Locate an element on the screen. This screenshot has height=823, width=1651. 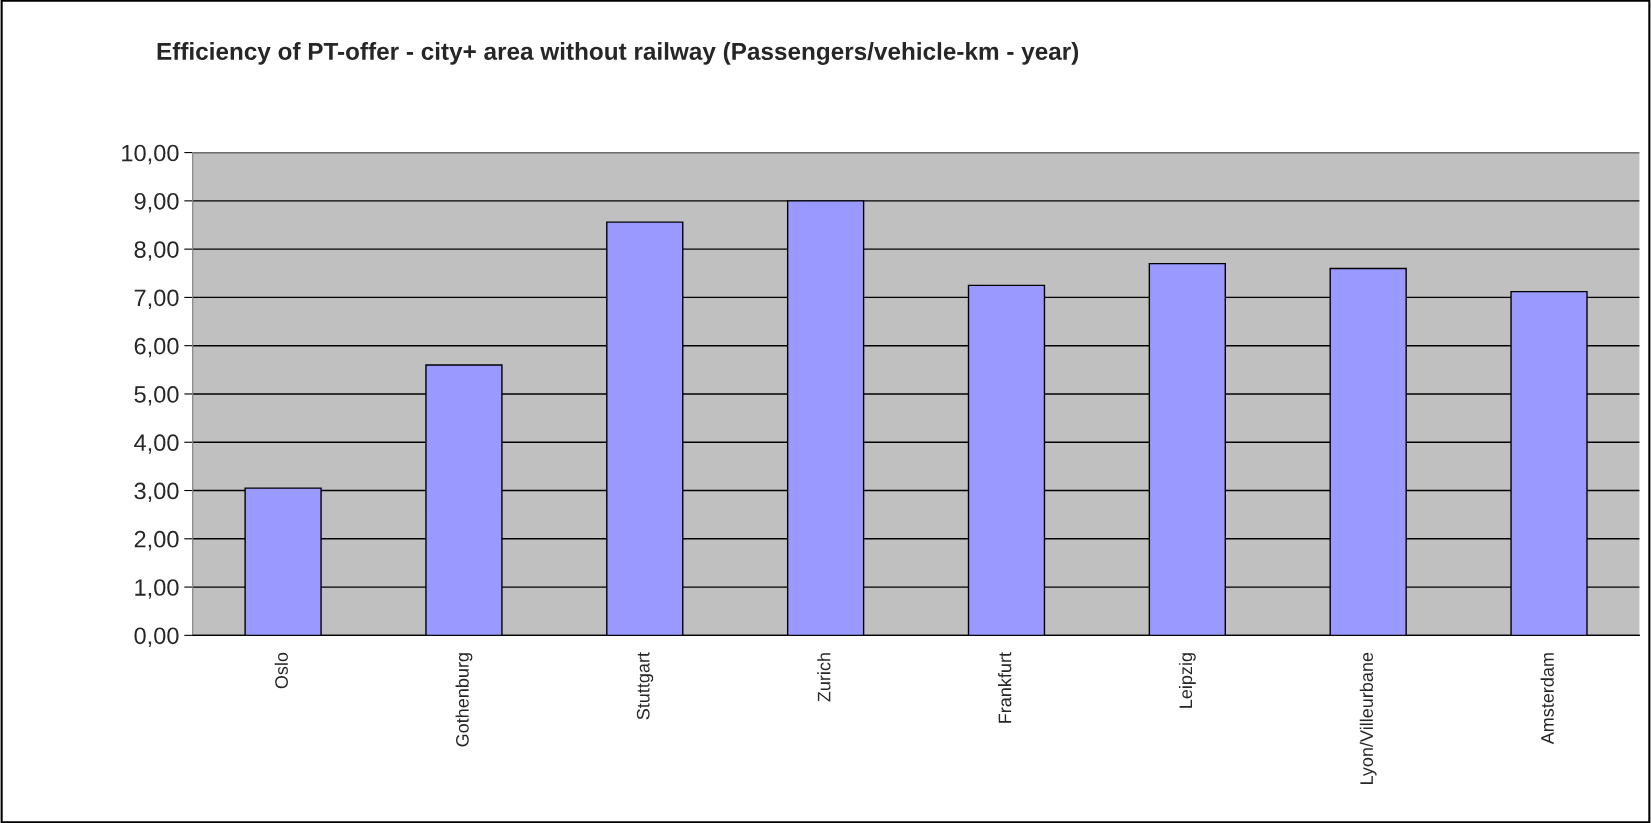
chart-title: Efficiency of PT-offer - city+ area without railway (Passengers/vehicle-km - year) is located at coordinates (618, 53).